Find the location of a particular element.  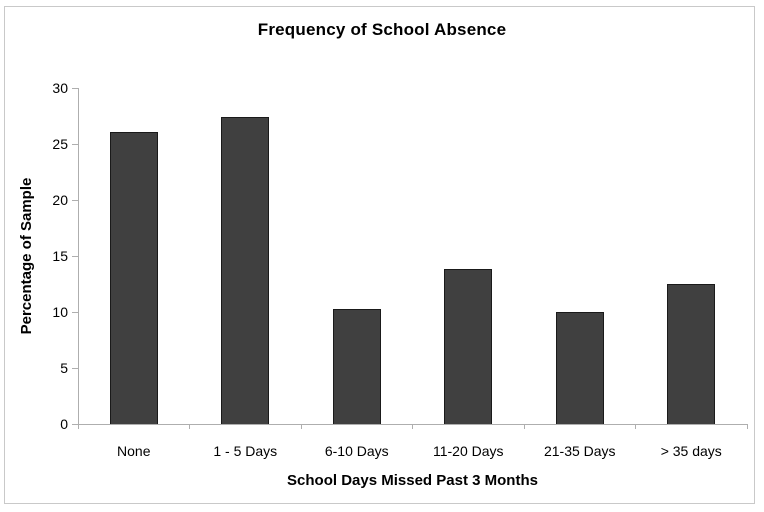

chart-title: Frequency of School Absence is located at coordinates (382, 29).